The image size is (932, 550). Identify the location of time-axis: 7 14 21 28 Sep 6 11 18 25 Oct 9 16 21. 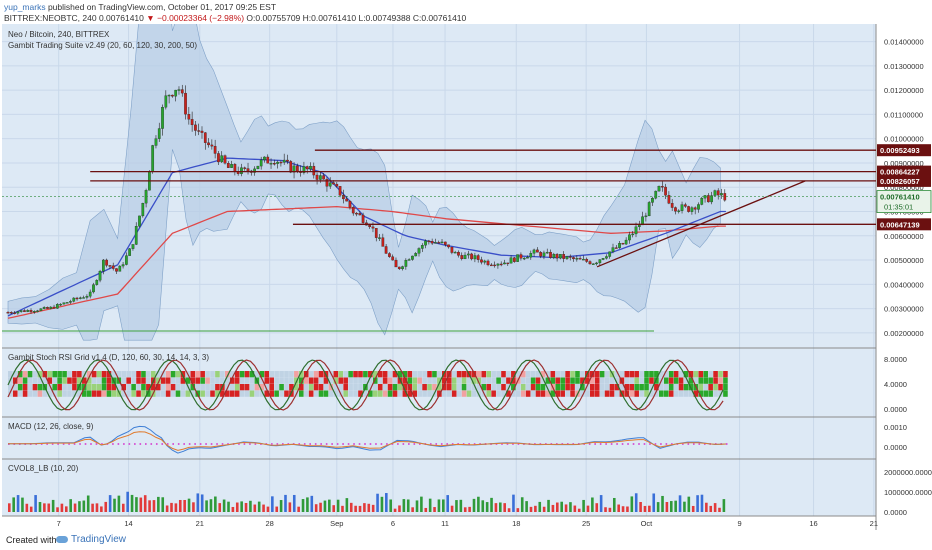
(467, 523).